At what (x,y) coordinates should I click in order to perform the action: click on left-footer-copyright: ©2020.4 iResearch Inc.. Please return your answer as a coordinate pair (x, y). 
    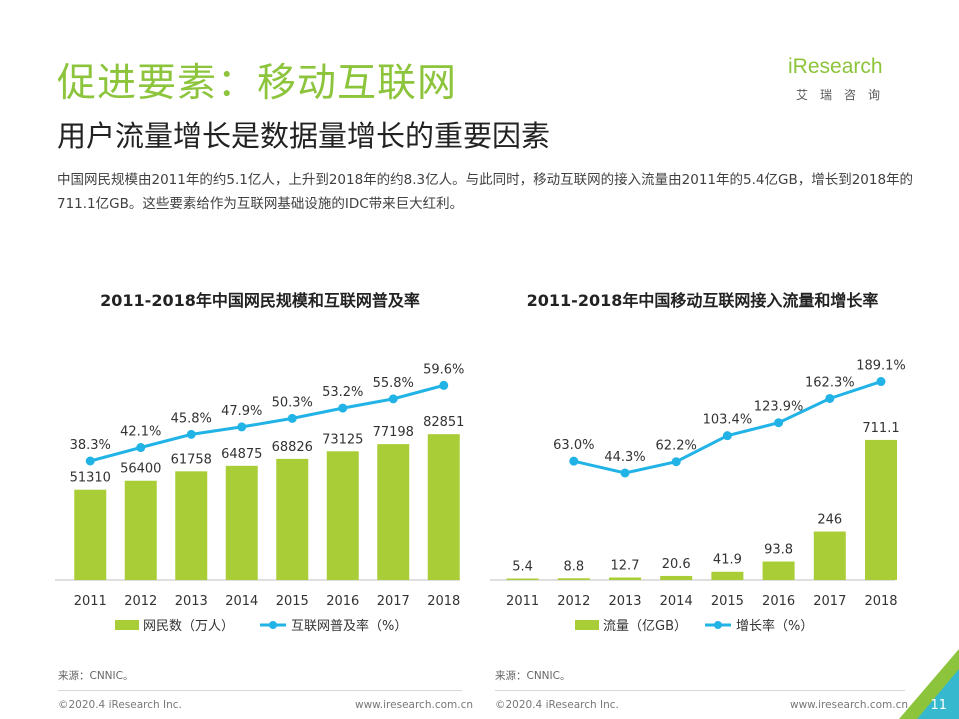
    Looking at the image, I should click on (120, 705).